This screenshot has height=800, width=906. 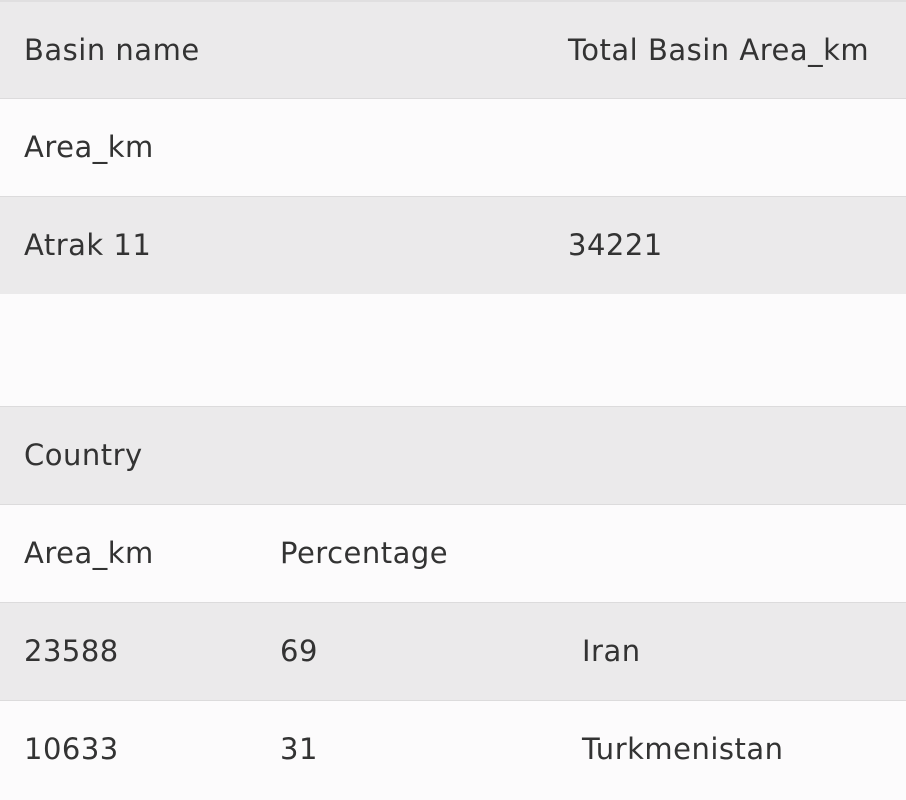 What do you see at coordinates (71, 749) in the screenshot?
I see `table-cell: 10633` at bounding box center [71, 749].